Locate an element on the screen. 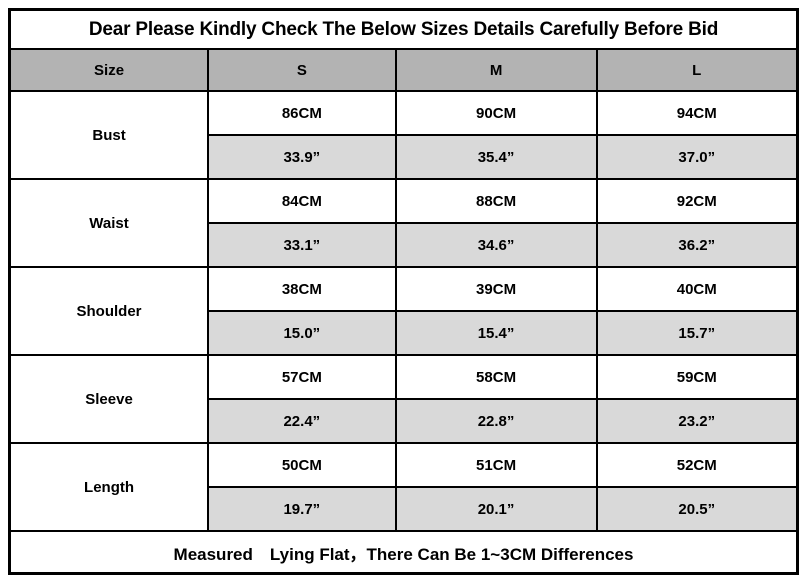 This screenshot has width=807, height=575. bust-cm-m: 90CM is located at coordinates (496, 113).